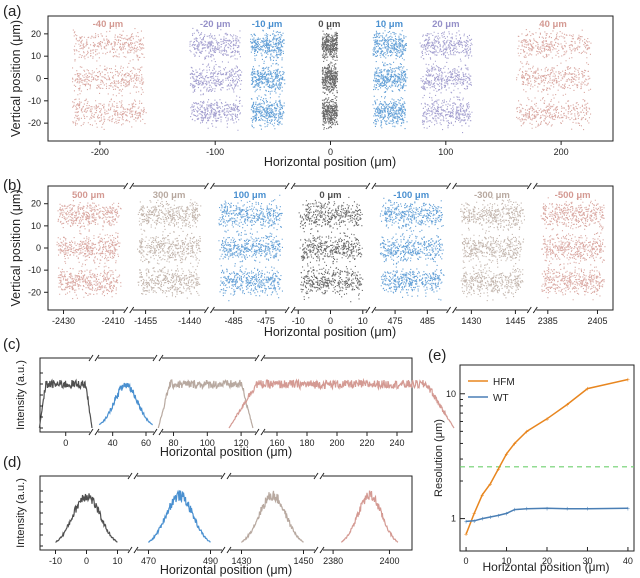 The width and height of the screenshot is (640, 578). What do you see at coordinates (547, 458) in the screenshot?
I see `panel-e-axes` at bounding box center [547, 458].